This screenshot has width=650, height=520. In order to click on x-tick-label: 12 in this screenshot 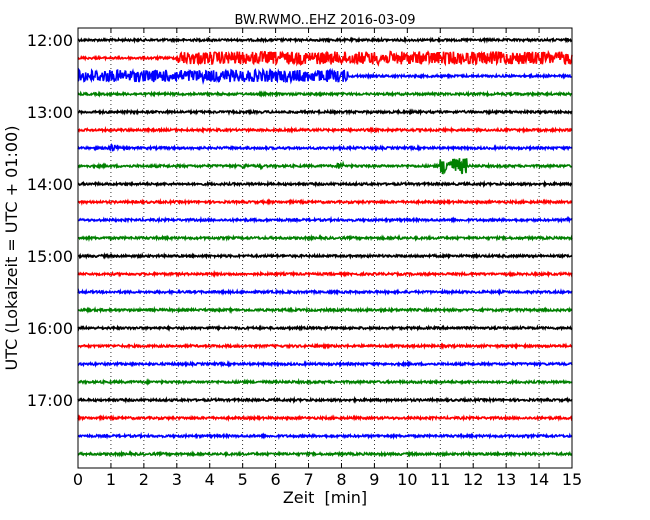, I will do `click(473, 479)`.